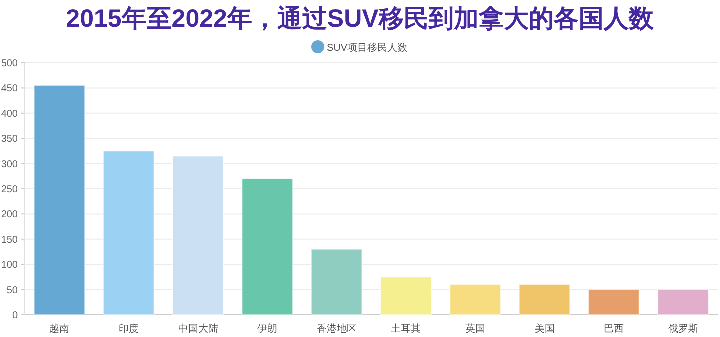 This screenshot has height=337, width=720. I want to click on y-tick-label: 150, so click(9, 240).